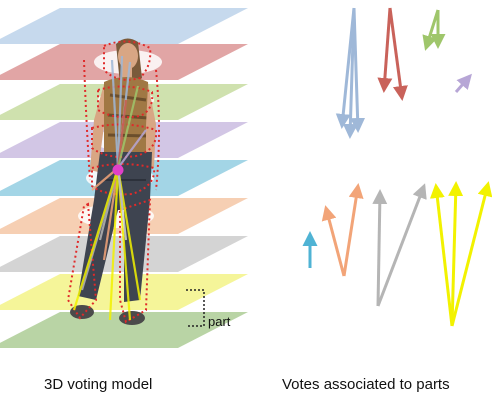 This screenshot has height=403, width=492. Describe the element at coordinates (195, 308) in the screenshot. I see `bracket-icon` at that location.